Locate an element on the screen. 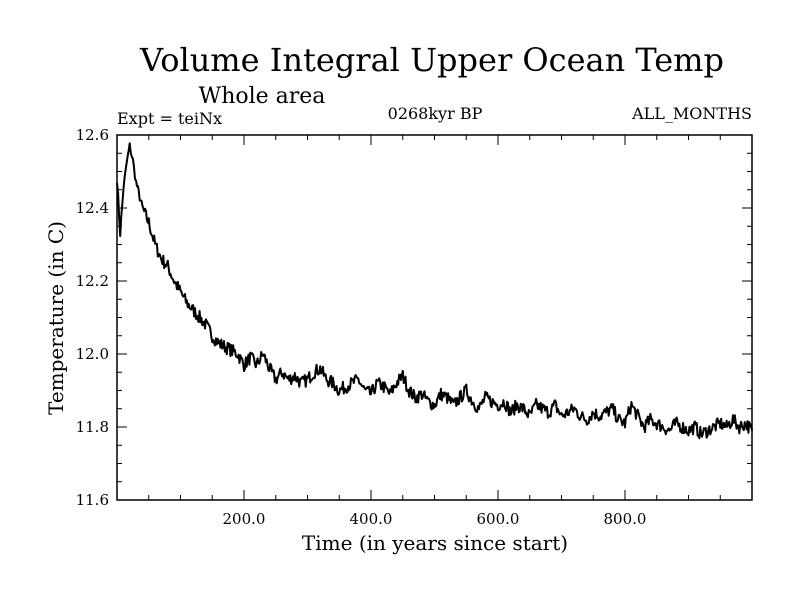  y-tick-label: 11.6 is located at coordinates (92, 500).